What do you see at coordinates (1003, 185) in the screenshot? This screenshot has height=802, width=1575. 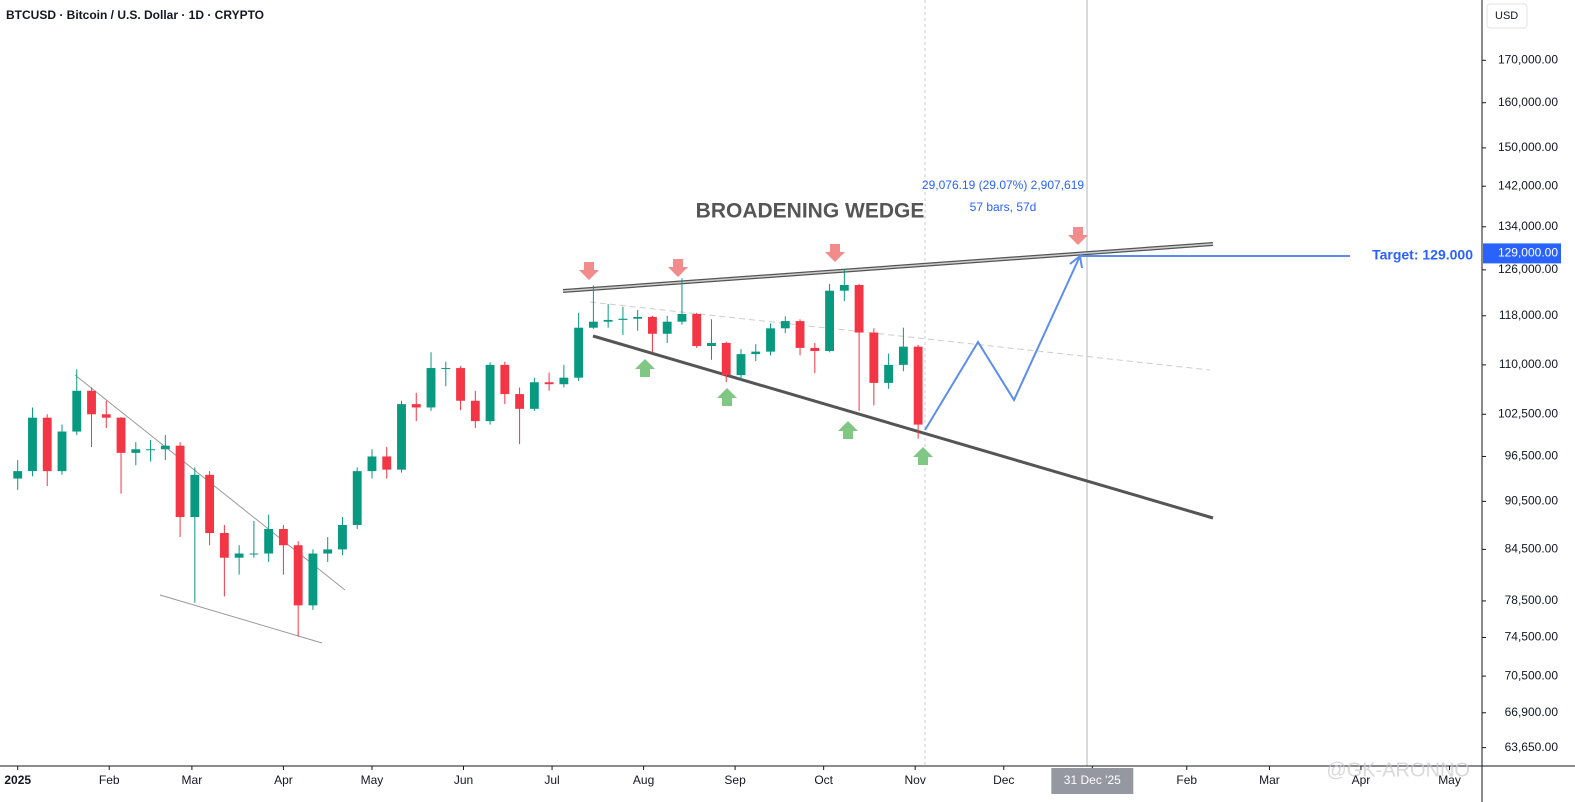 I see `measure-text: 29,076.19 (29.07%) 2,907,619` at bounding box center [1003, 185].